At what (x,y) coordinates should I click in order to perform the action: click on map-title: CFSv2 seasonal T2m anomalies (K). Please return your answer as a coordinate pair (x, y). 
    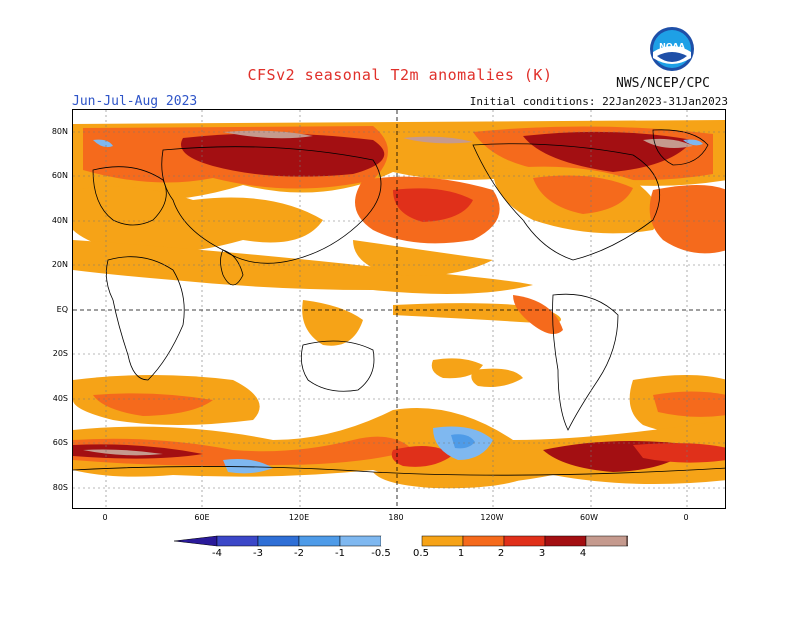
    Looking at the image, I should click on (400, 75).